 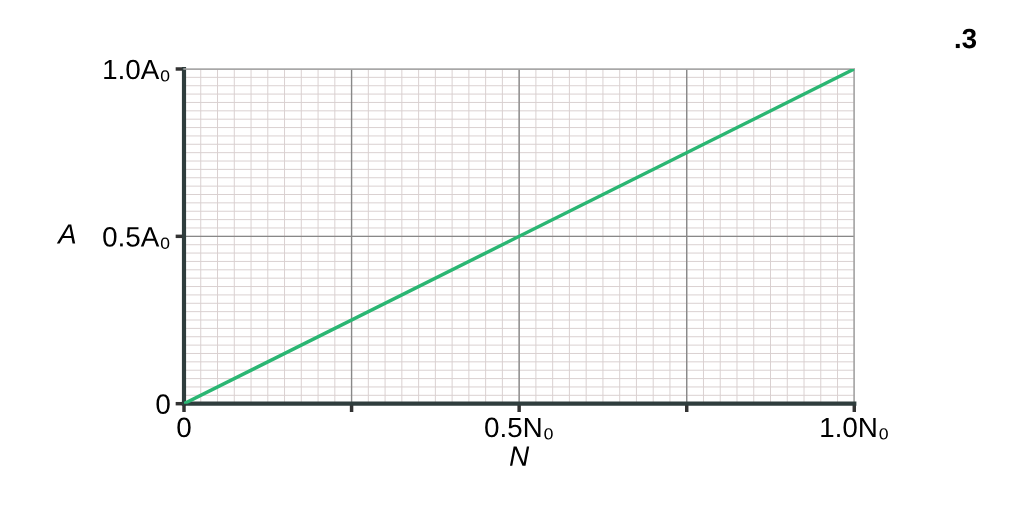 I want to click on y-axis-title: A, so click(x=66, y=234).